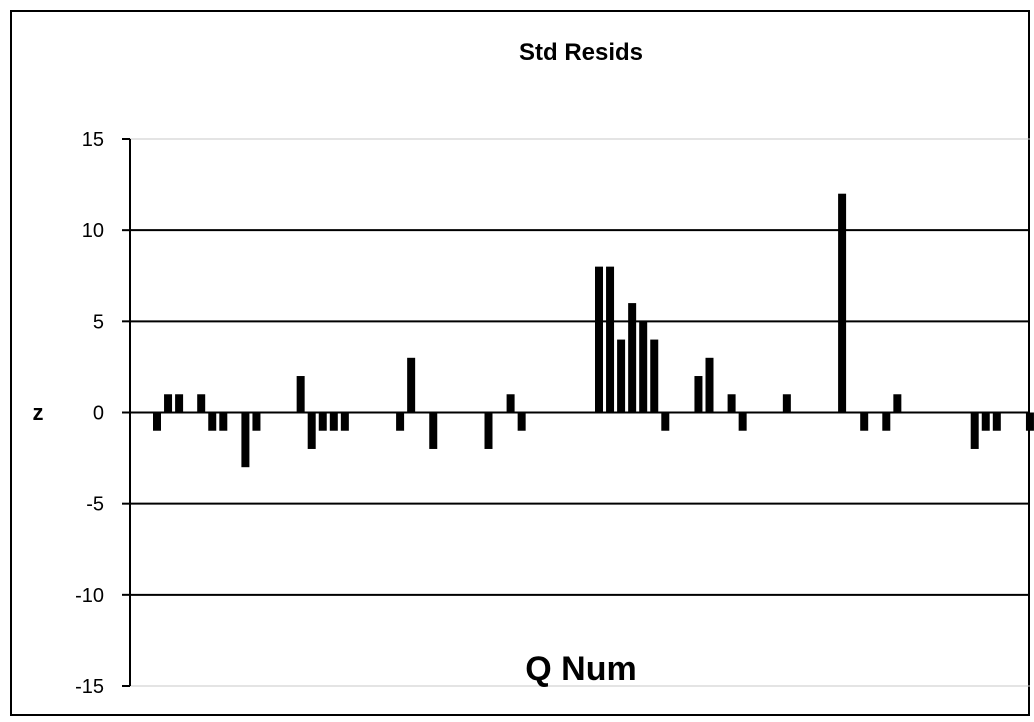 This screenshot has height=722, width=1034. I want to click on y-axis-label: z, so click(38, 412).